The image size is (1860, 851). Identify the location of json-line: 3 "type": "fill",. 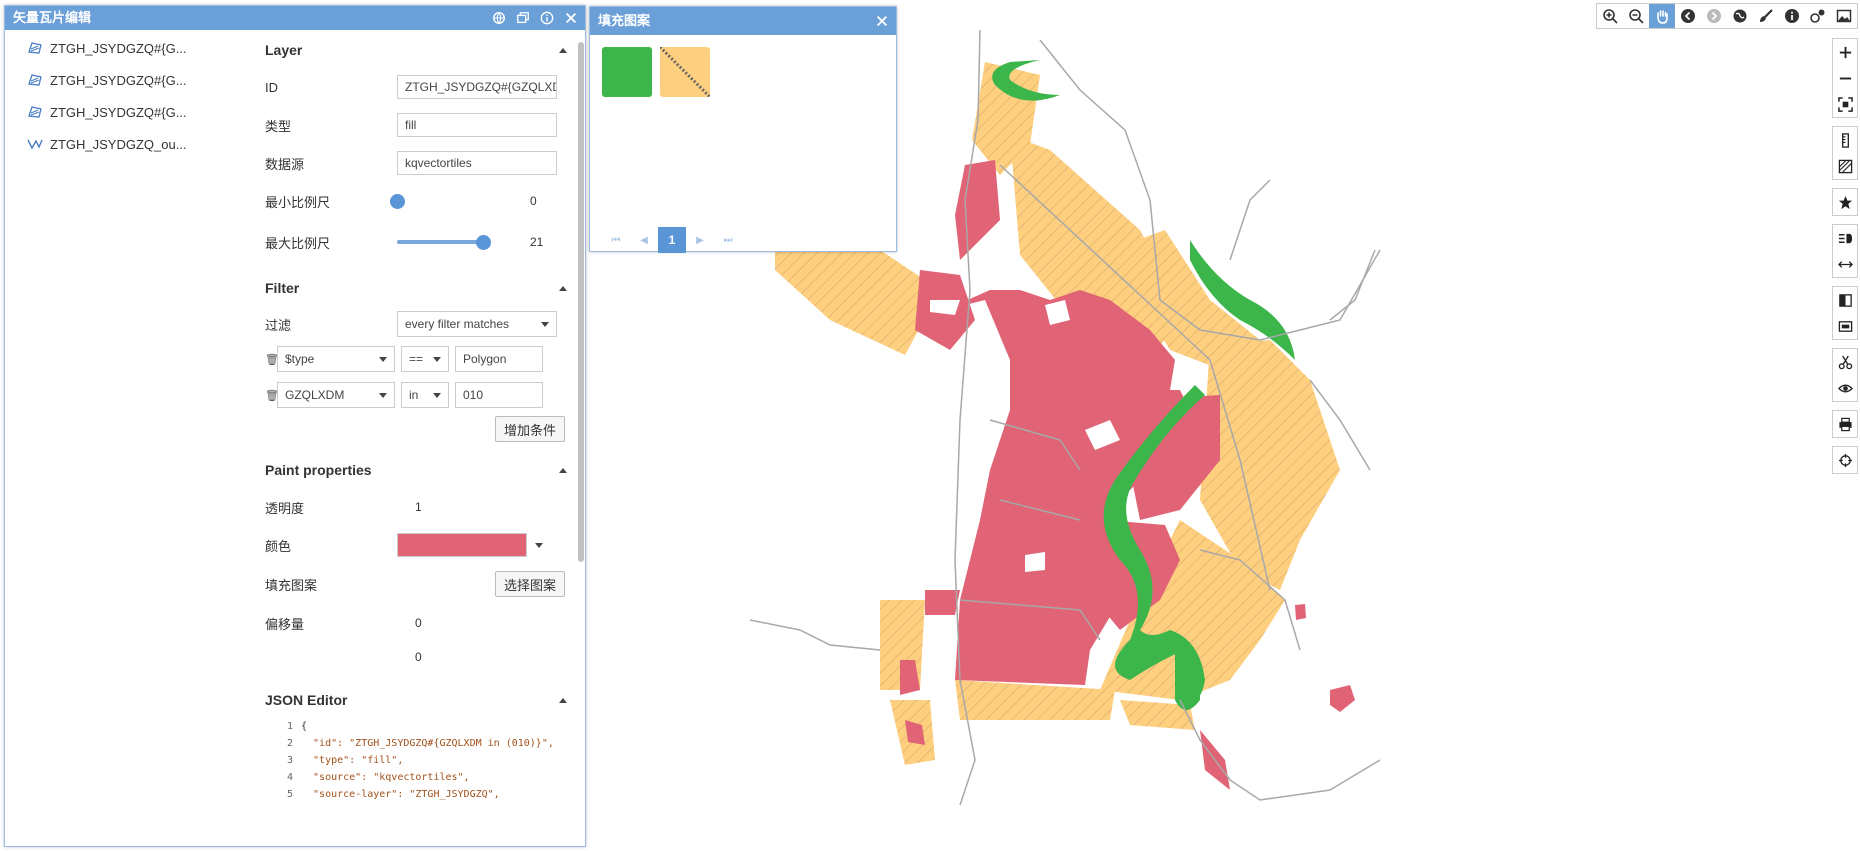
(345, 760).